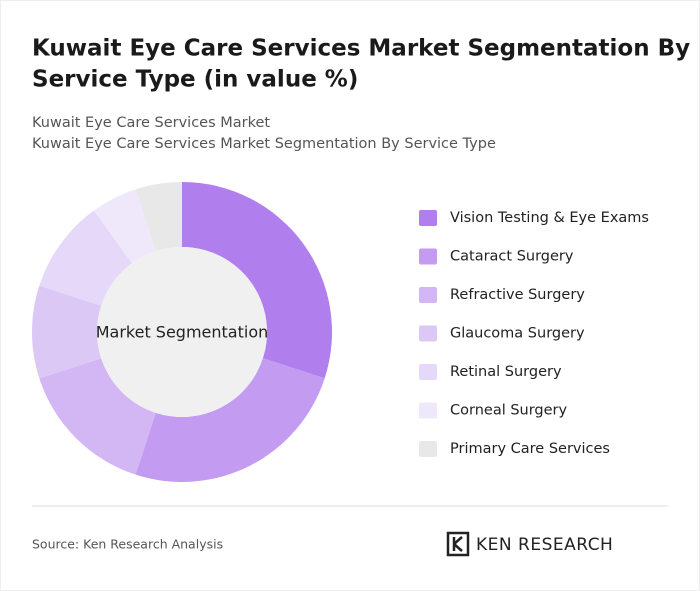 Image resolution: width=700 pixels, height=591 pixels. Describe the element at coordinates (544, 545) in the screenshot. I see `logo-text: KEN RESEARCH` at that location.